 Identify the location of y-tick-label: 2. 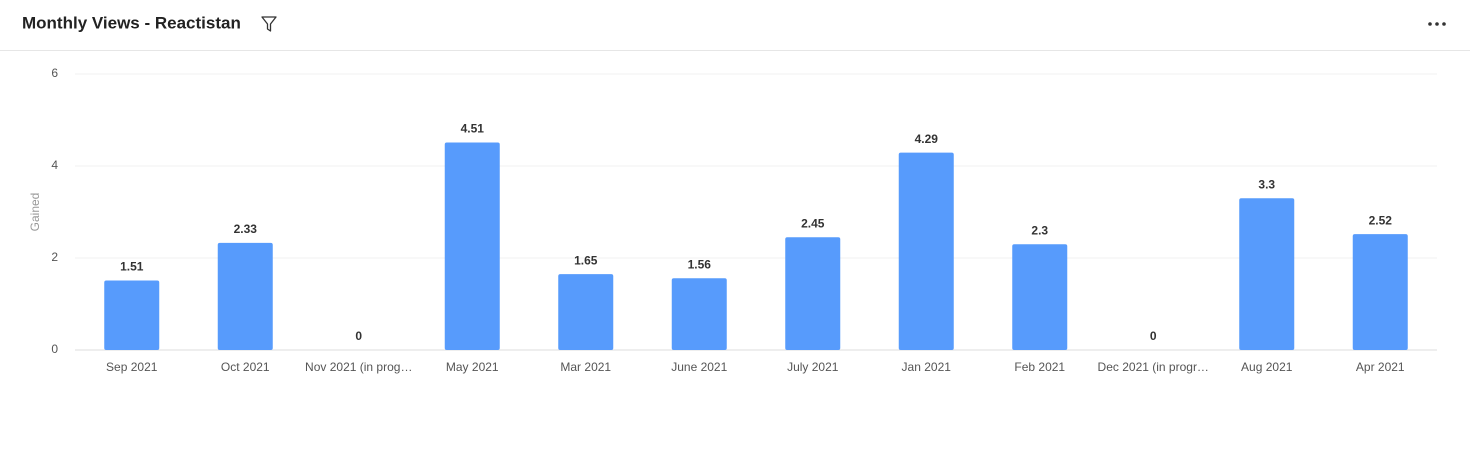
(54, 257).